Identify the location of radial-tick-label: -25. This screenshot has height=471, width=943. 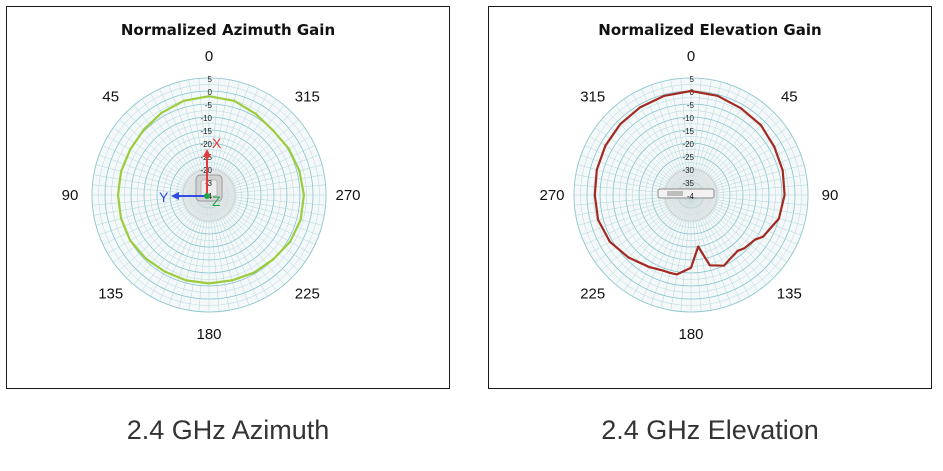
(688, 157).